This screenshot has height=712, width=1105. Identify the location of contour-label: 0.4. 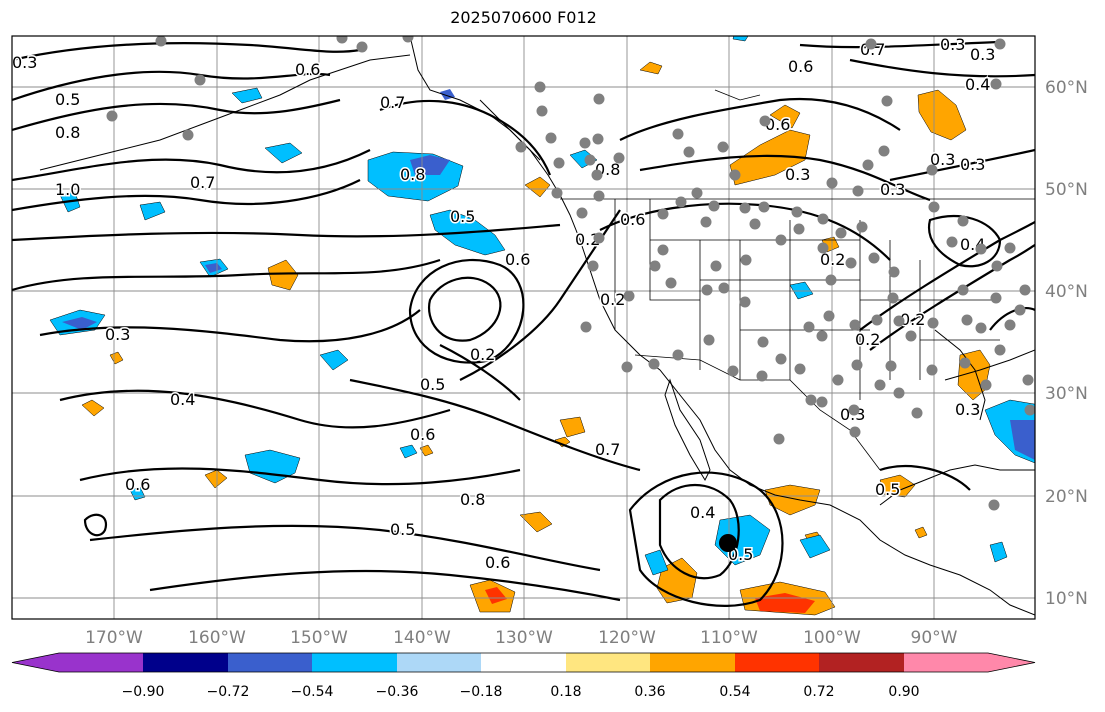
(977, 84).